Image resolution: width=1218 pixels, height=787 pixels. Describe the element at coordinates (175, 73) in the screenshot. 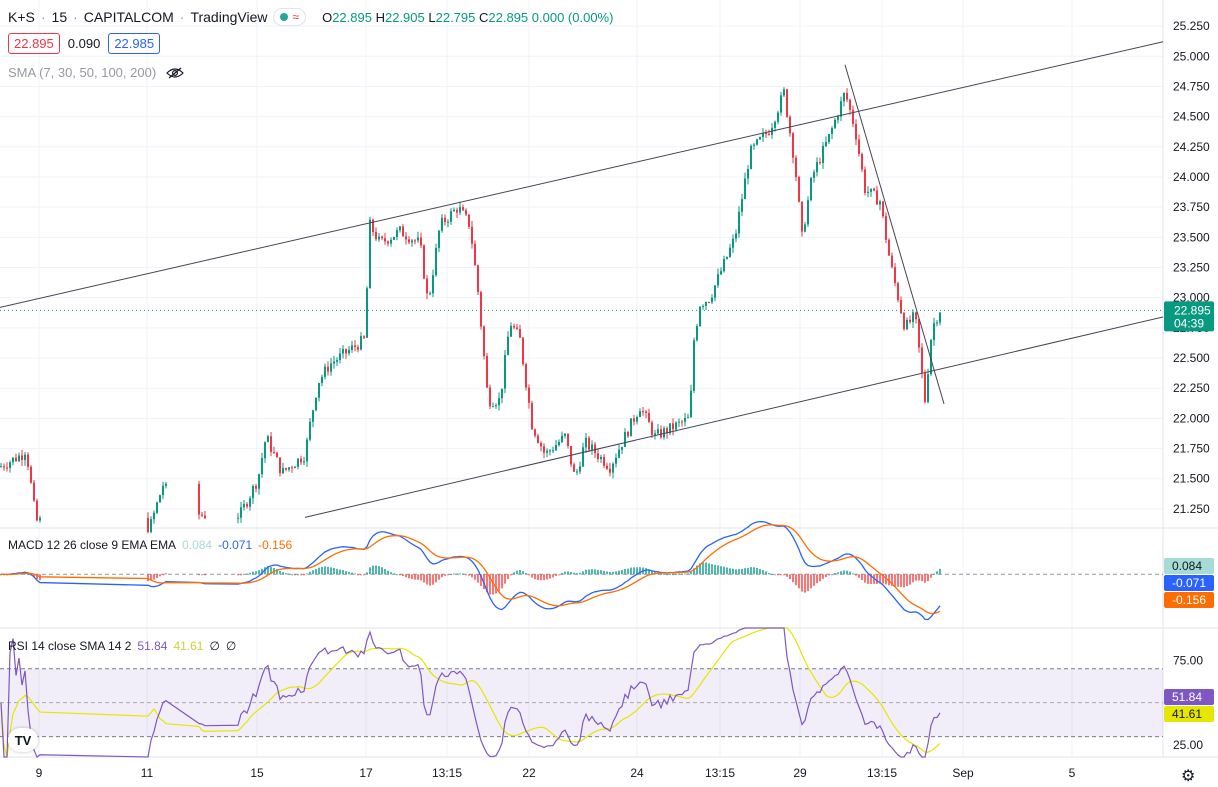

I see `hidden-eye-icon` at that location.